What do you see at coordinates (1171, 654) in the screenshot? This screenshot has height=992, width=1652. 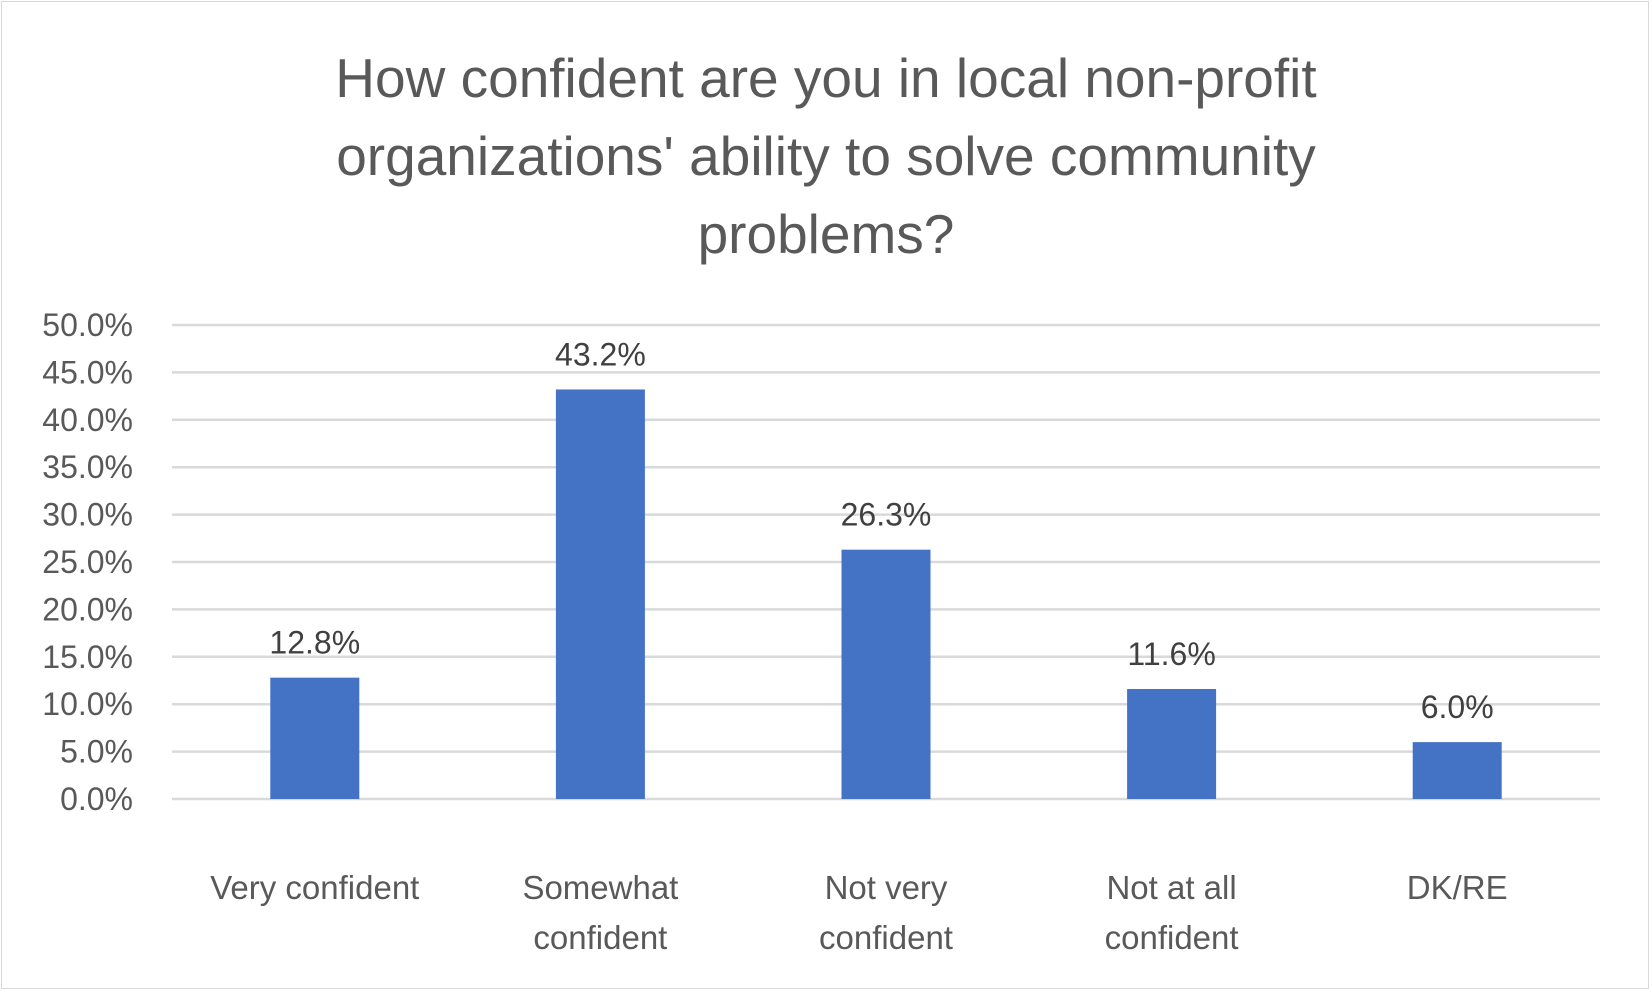 I see `data-label: 11.6%` at bounding box center [1171, 654].